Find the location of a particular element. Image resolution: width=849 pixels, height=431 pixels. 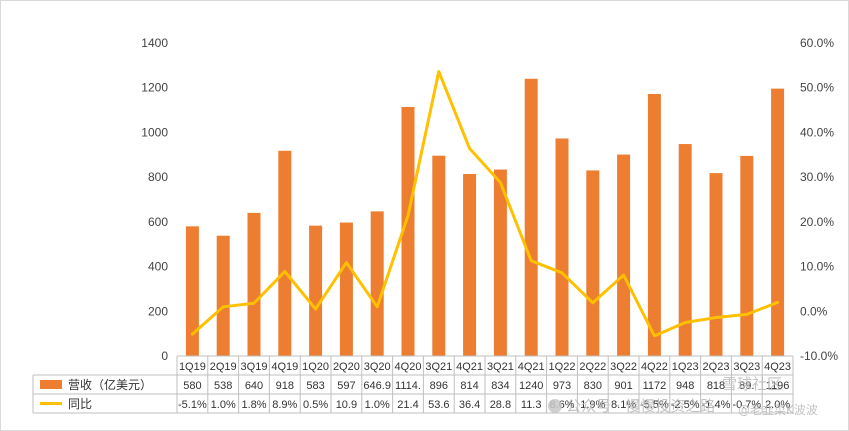

right-tick-label: 0.0% is located at coordinates (814, 311).